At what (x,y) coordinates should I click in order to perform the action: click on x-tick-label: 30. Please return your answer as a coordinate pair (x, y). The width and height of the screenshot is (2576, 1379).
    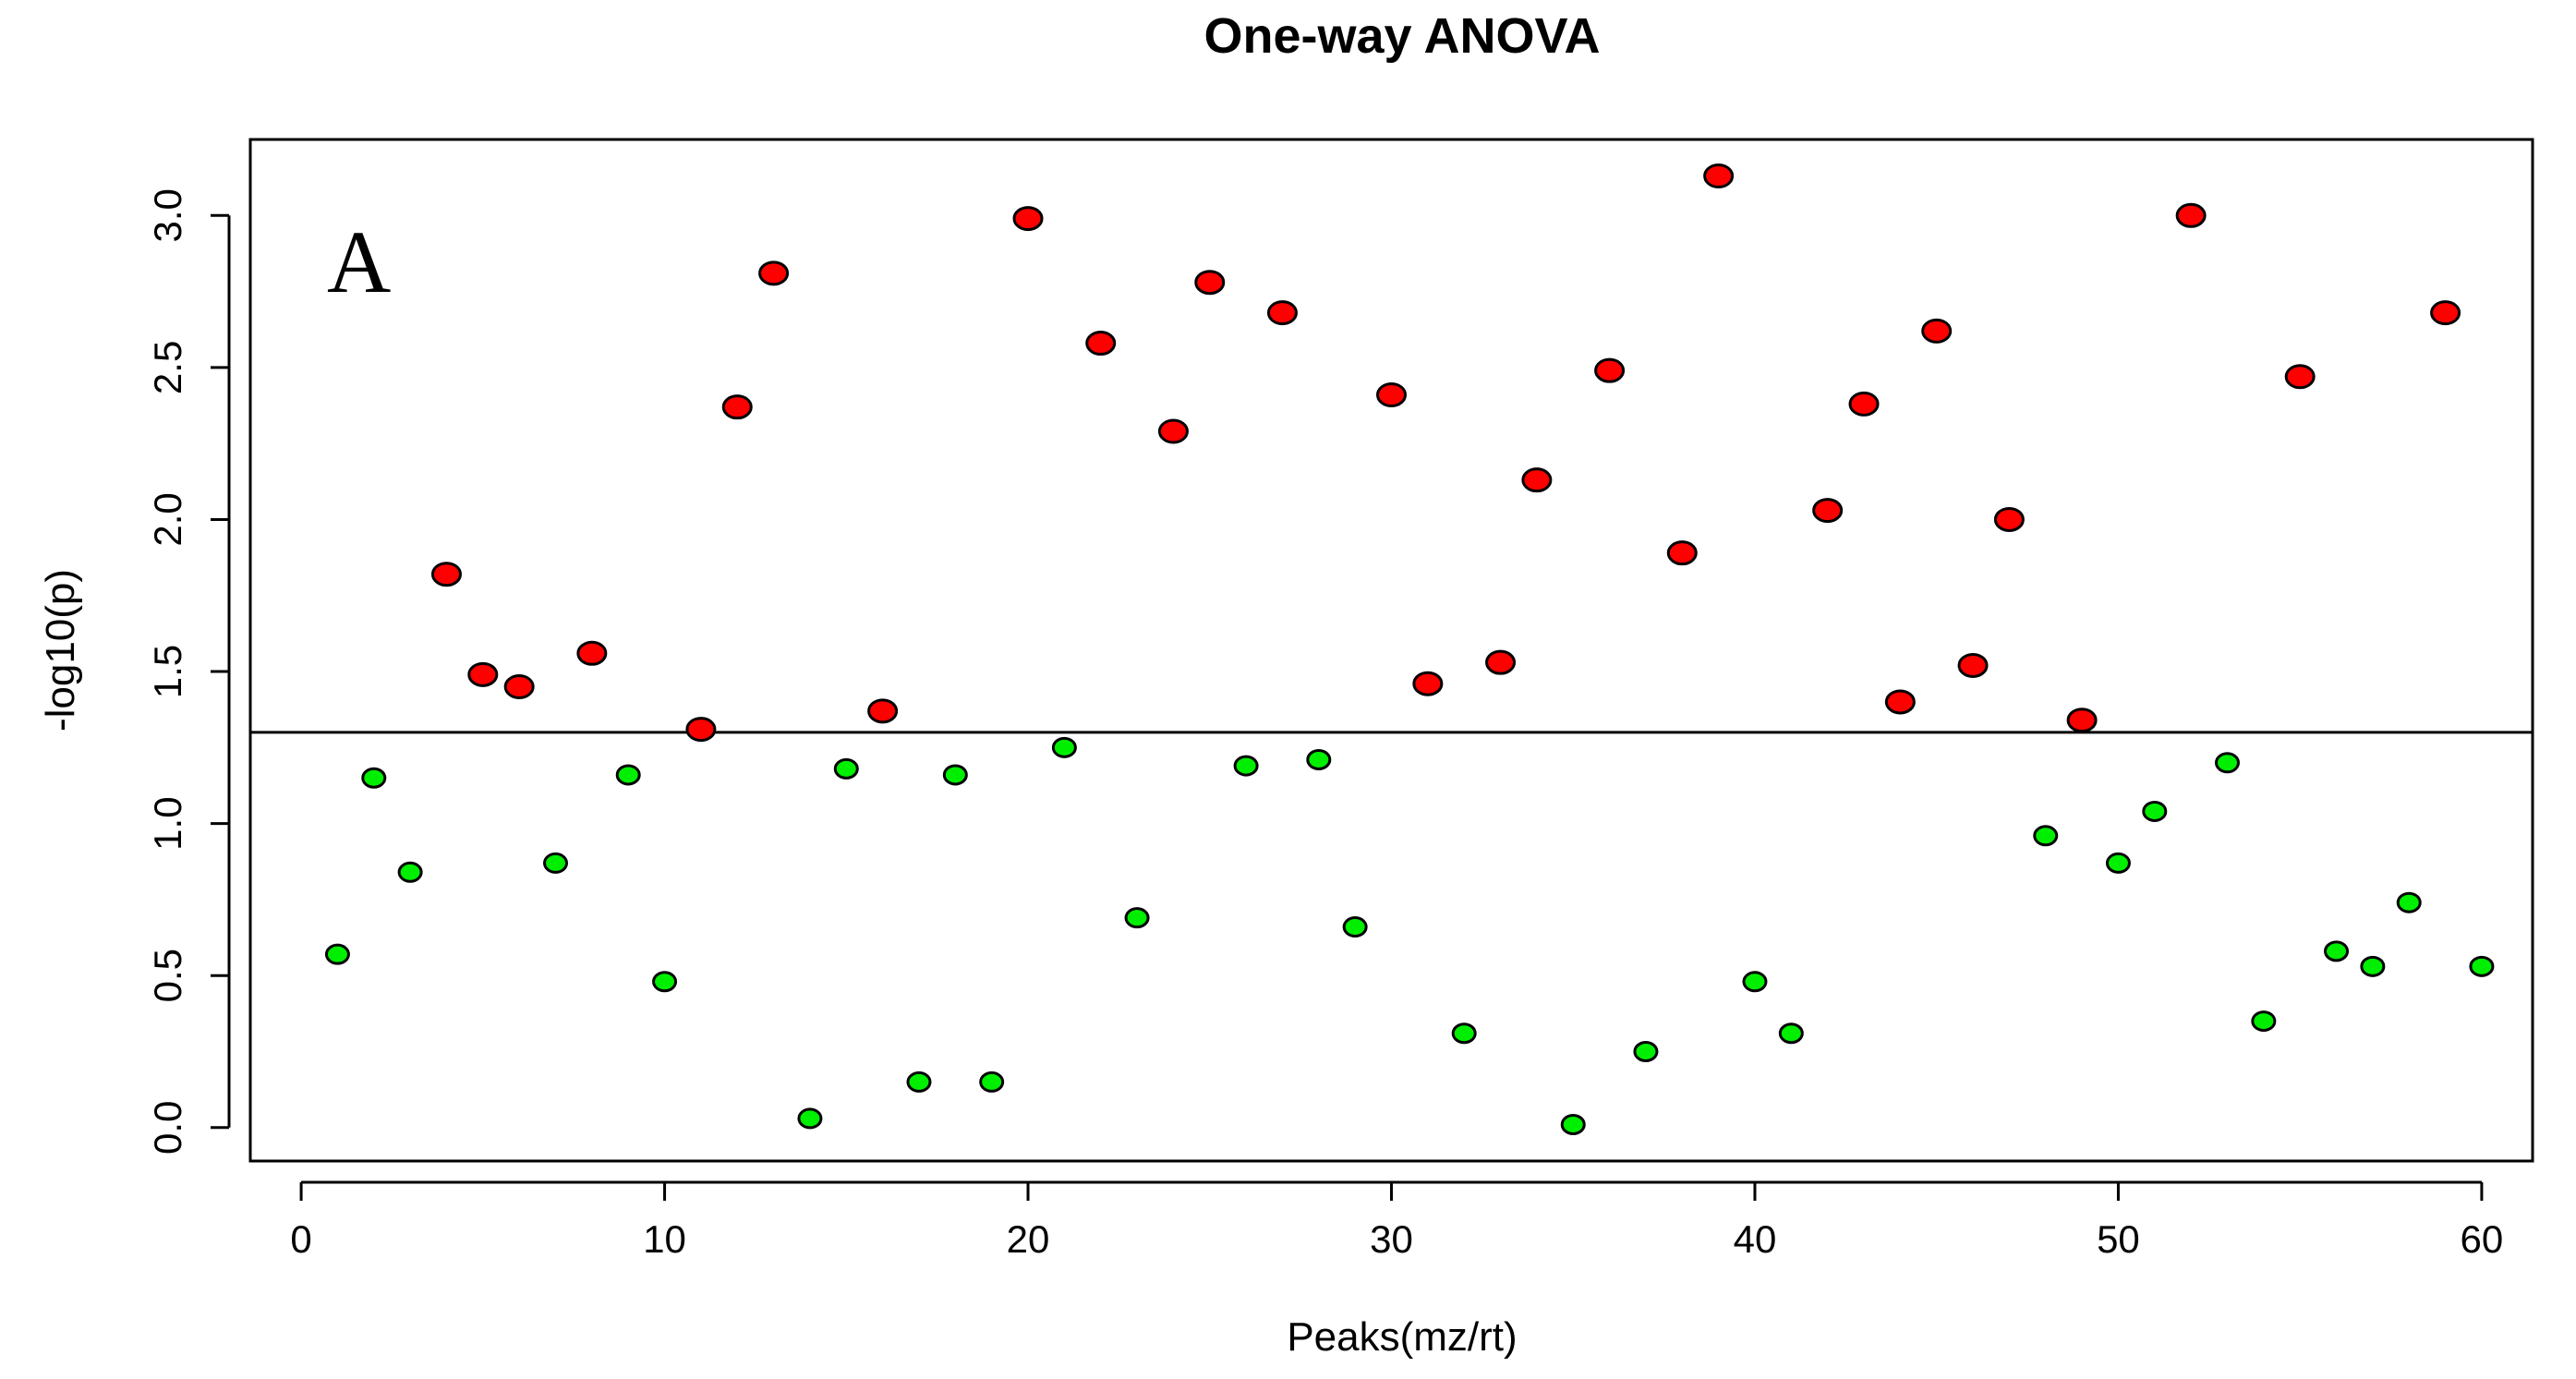
    Looking at the image, I should click on (1391, 1239).